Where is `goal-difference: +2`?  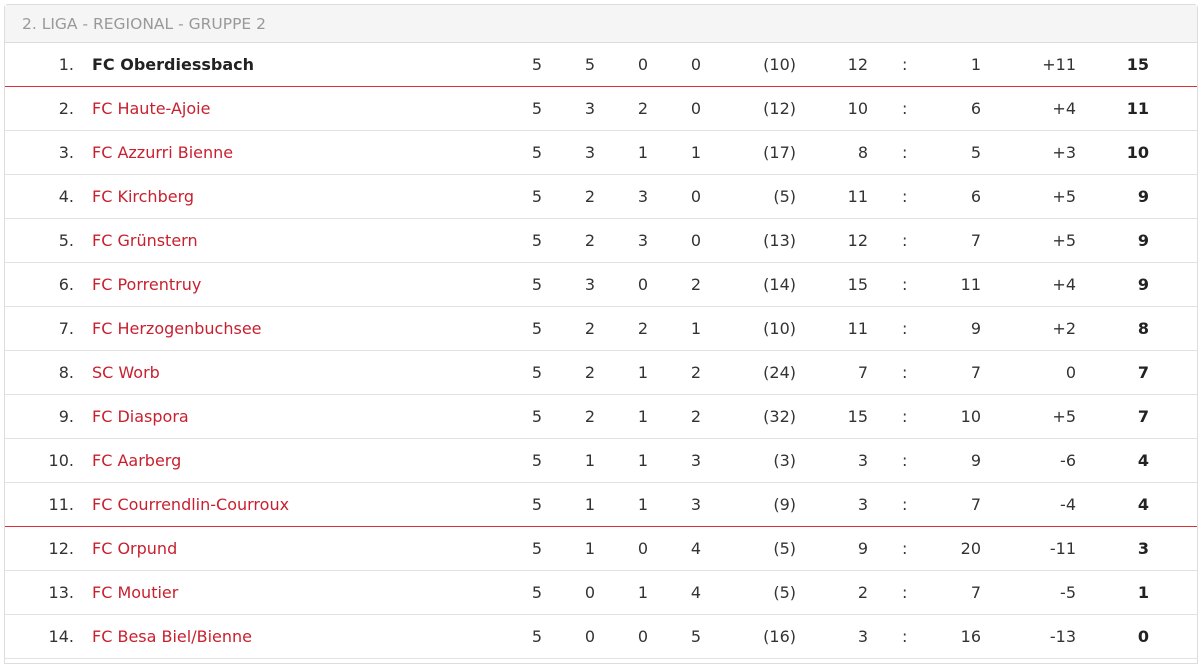
goal-difference: +2 is located at coordinates (1064, 328).